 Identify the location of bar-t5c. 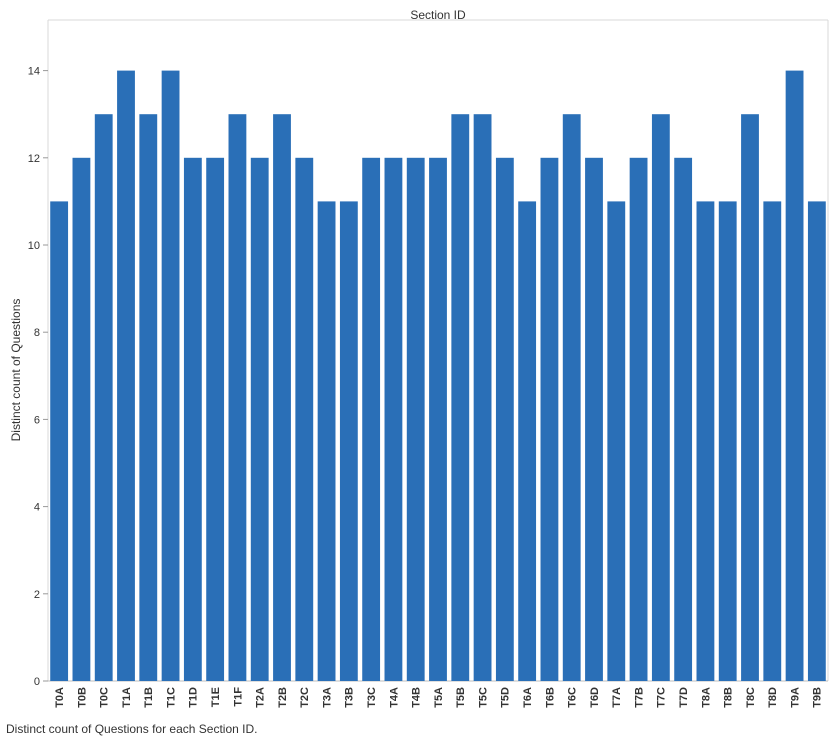
(482, 397).